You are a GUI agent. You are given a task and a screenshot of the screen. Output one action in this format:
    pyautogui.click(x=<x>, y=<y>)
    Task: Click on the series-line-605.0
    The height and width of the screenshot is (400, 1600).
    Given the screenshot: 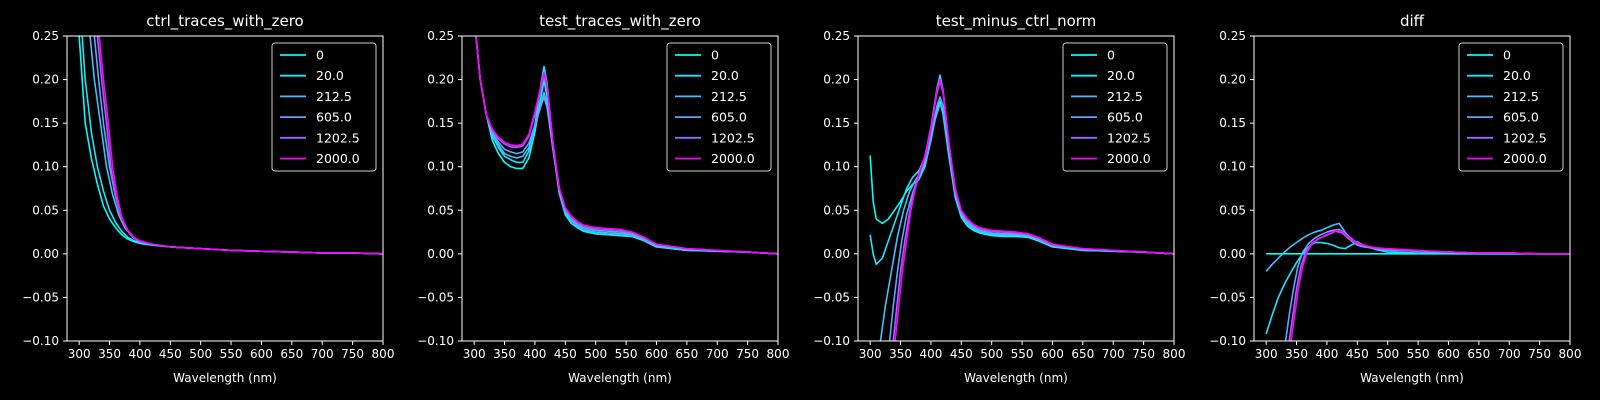 What is the action you would take?
    pyautogui.click(x=1427, y=284)
    